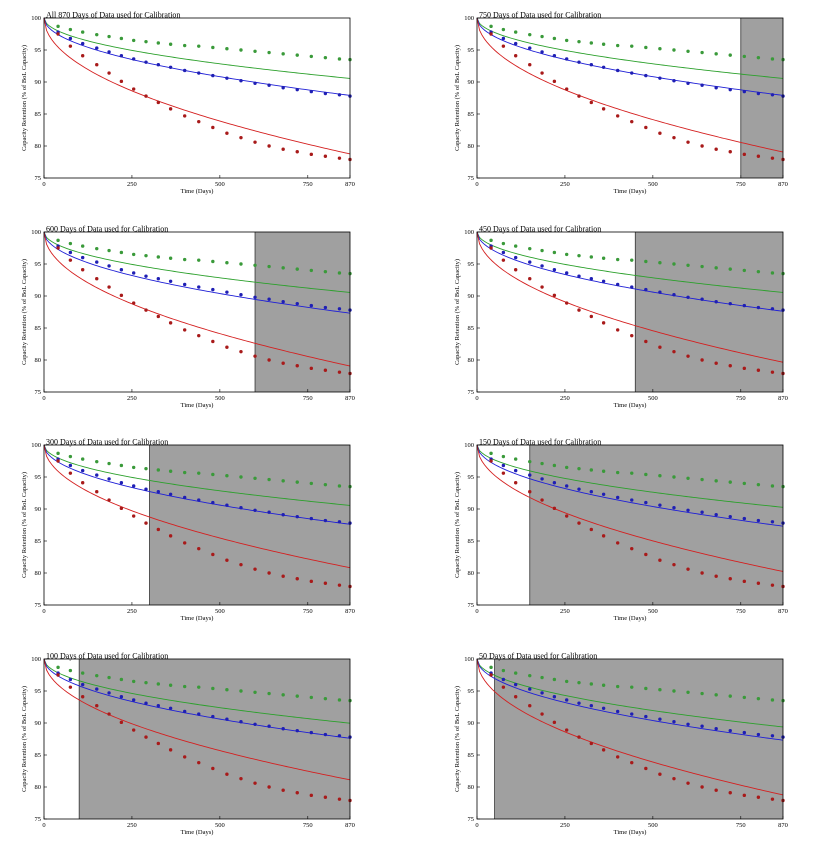 This screenshot has width=824, height=841. I want to click on x-tick-label: 250, so click(132, 611).